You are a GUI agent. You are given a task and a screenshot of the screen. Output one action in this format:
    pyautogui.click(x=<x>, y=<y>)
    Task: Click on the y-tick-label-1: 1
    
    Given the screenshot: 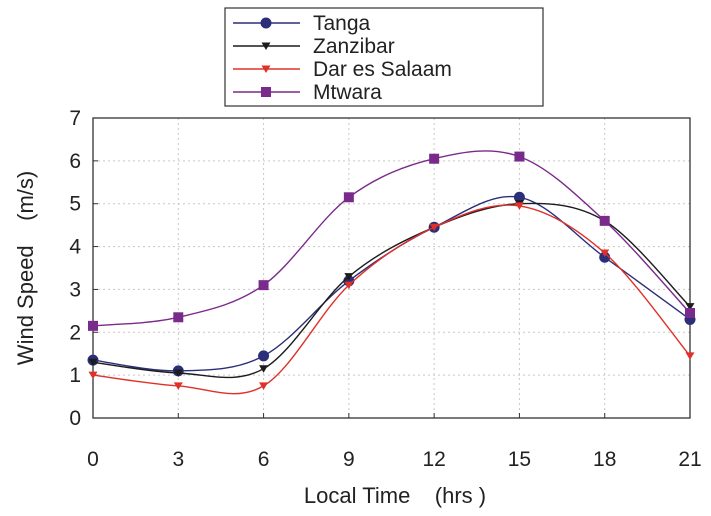 What is the action you would take?
    pyautogui.click(x=75, y=375)
    